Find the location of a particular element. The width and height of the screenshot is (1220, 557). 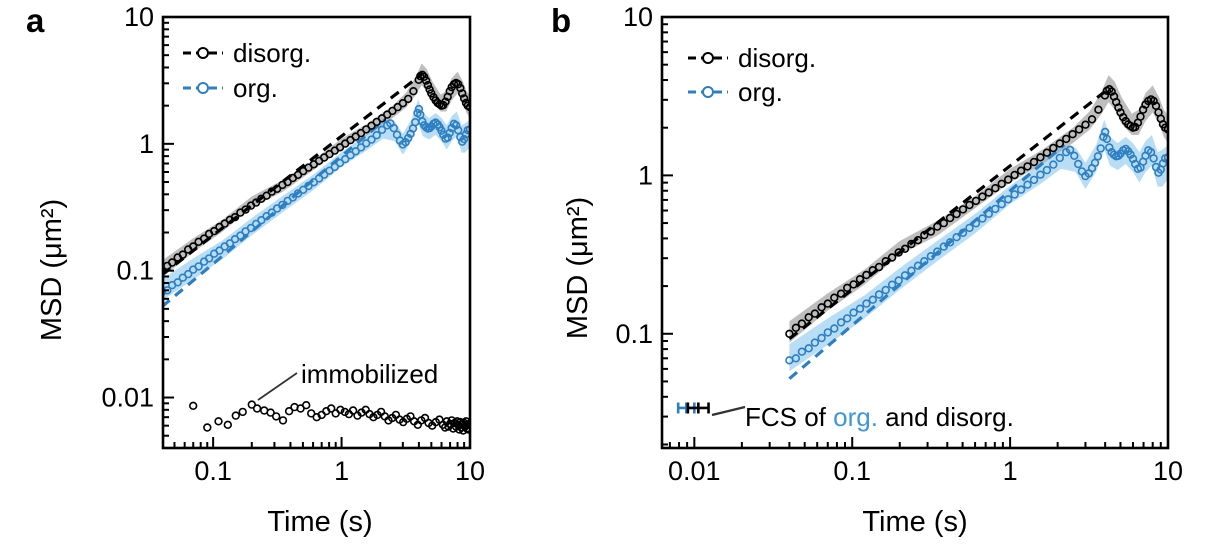

series-immobilized-points is located at coordinates (329, 417).